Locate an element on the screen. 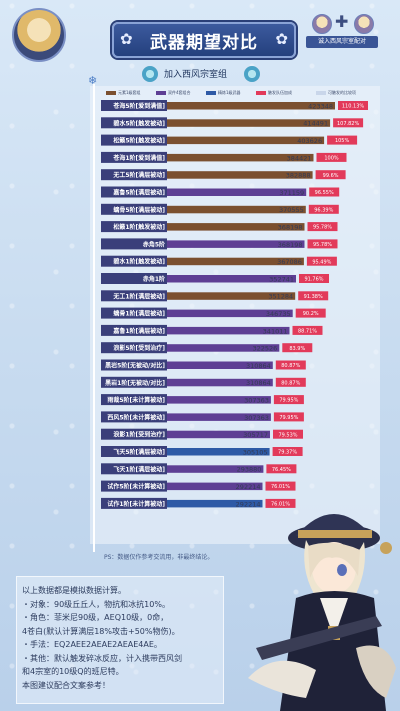  info-line: ・角色：菲米尼90级，AEQ10级，0命， is located at coordinates (95, 617).